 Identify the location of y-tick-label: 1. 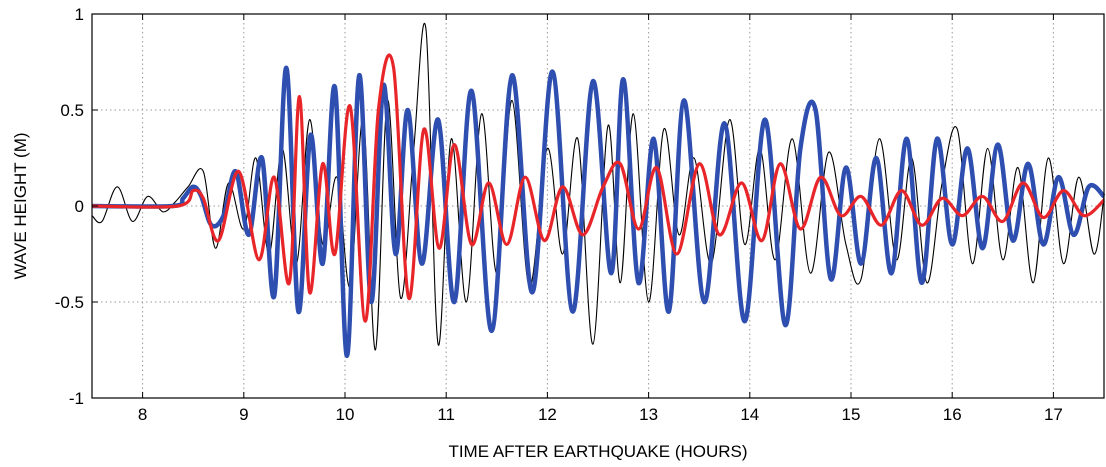
(79, 14).